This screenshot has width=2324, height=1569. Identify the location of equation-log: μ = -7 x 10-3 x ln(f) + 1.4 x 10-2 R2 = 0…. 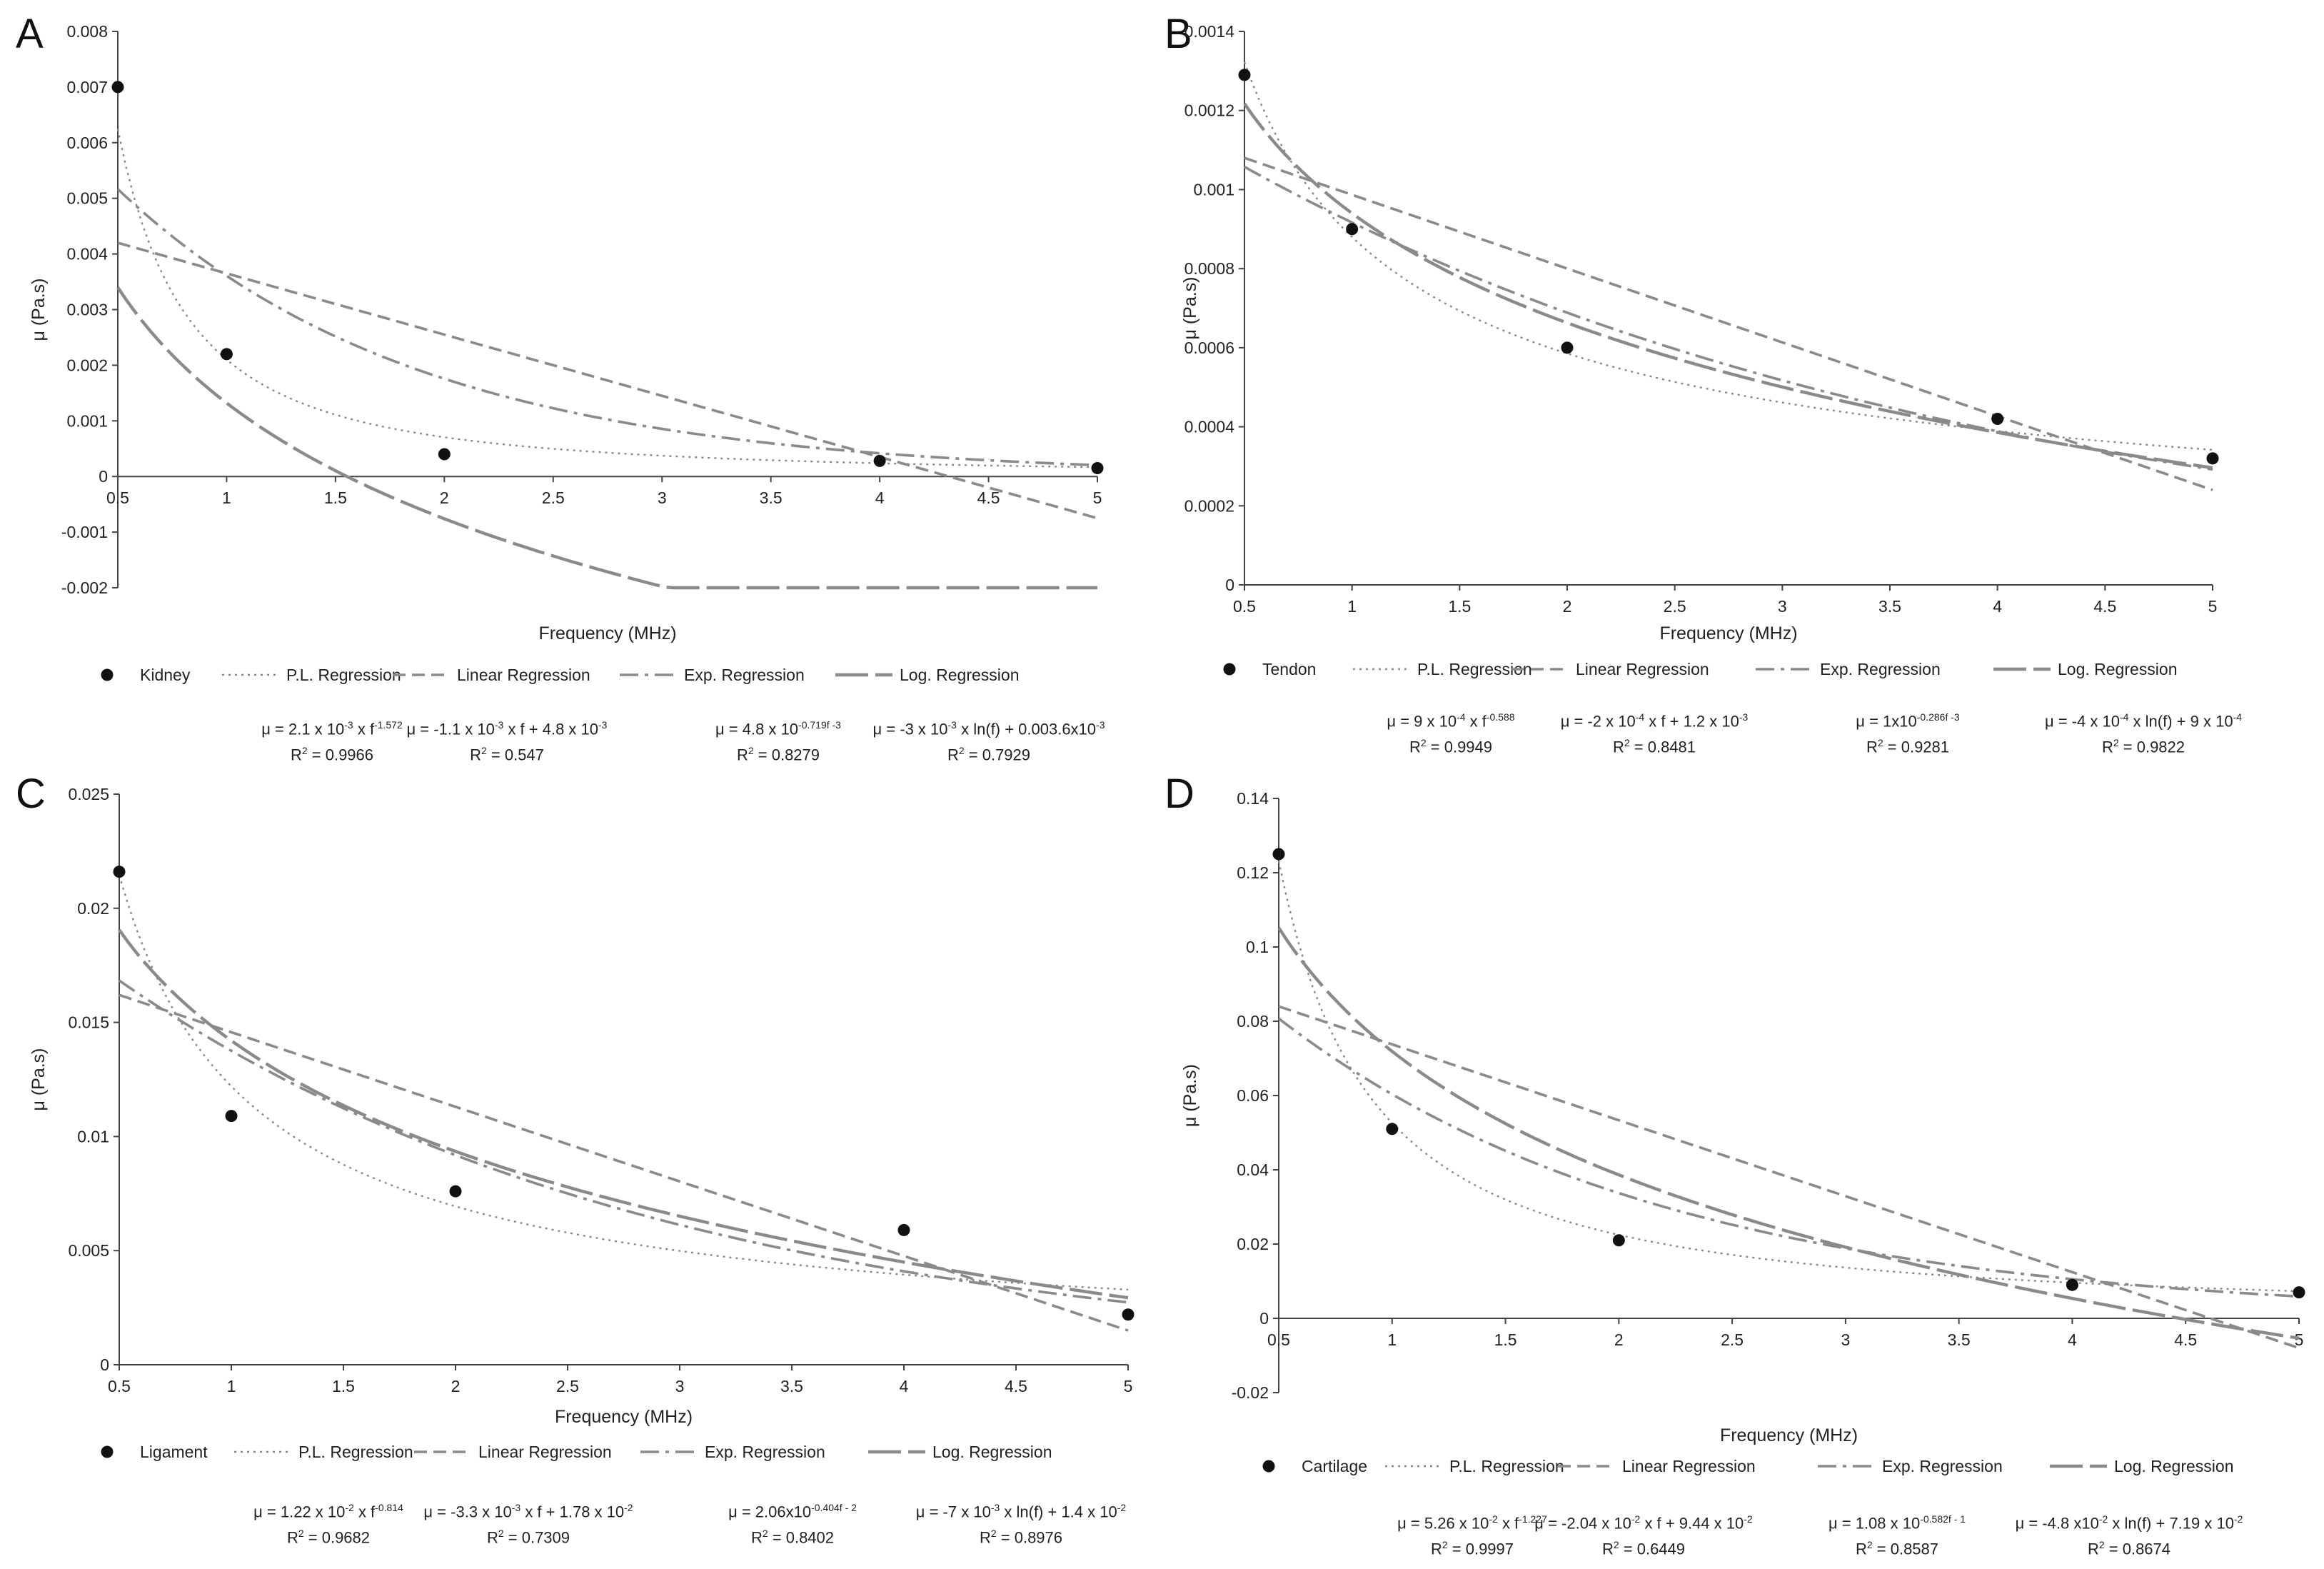
(1021, 1523).